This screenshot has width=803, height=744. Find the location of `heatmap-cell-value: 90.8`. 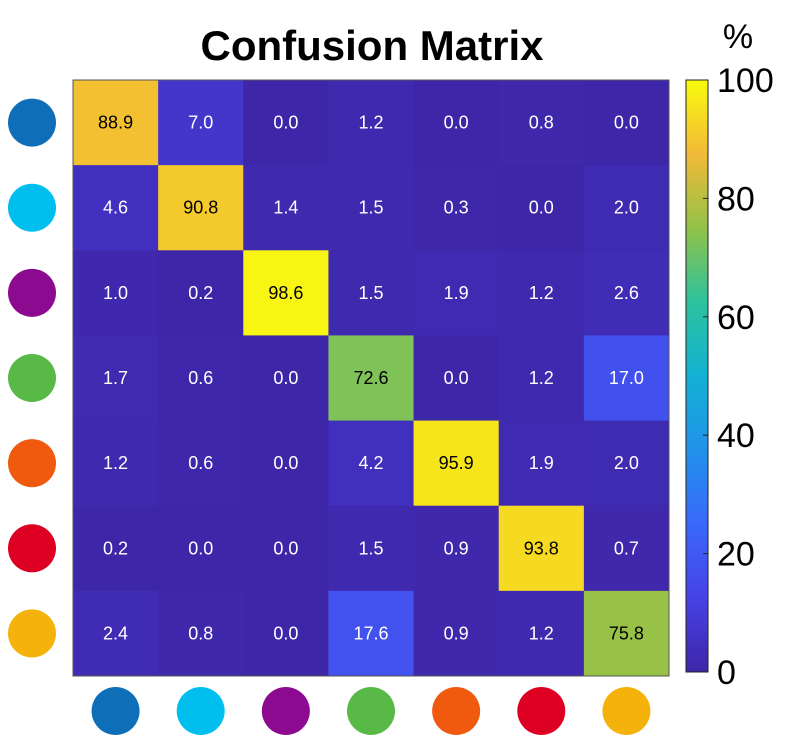

heatmap-cell-value: 90.8 is located at coordinates (200, 208).